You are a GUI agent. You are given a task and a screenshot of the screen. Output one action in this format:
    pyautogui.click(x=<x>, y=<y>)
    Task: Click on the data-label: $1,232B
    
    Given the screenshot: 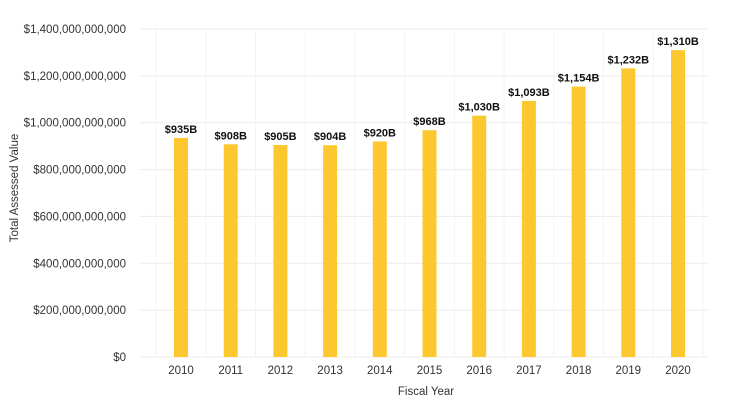 What is the action you would take?
    pyautogui.click(x=629, y=60)
    